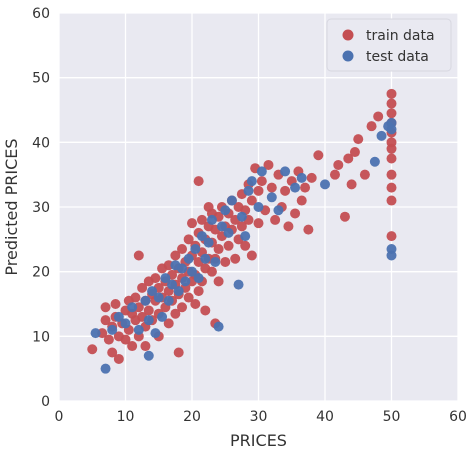 The width and height of the screenshot is (474, 455). Describe the element at coordinates (258, 440) in the screenshot. I see `x-axis-label: PRICES` at that location.